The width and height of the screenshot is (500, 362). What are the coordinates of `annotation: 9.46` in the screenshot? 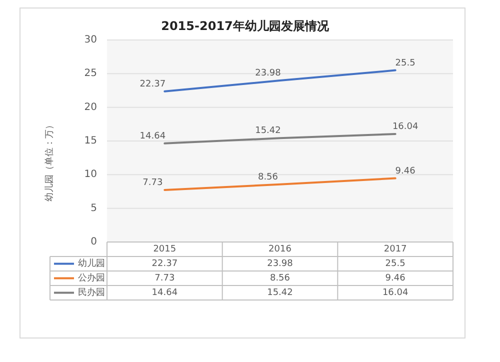 It's located at (405, 171).